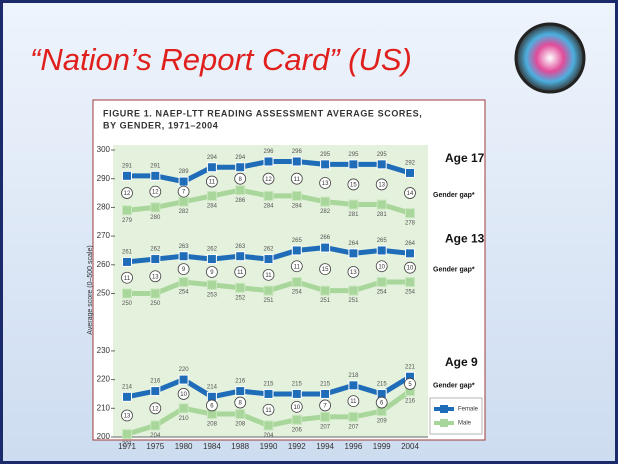 Image resolution: width=618 pixels, height=469 pixels. Describe the element at coordinates (465, 158) in the screenshot. I see `group-label: Age 17` at that location.